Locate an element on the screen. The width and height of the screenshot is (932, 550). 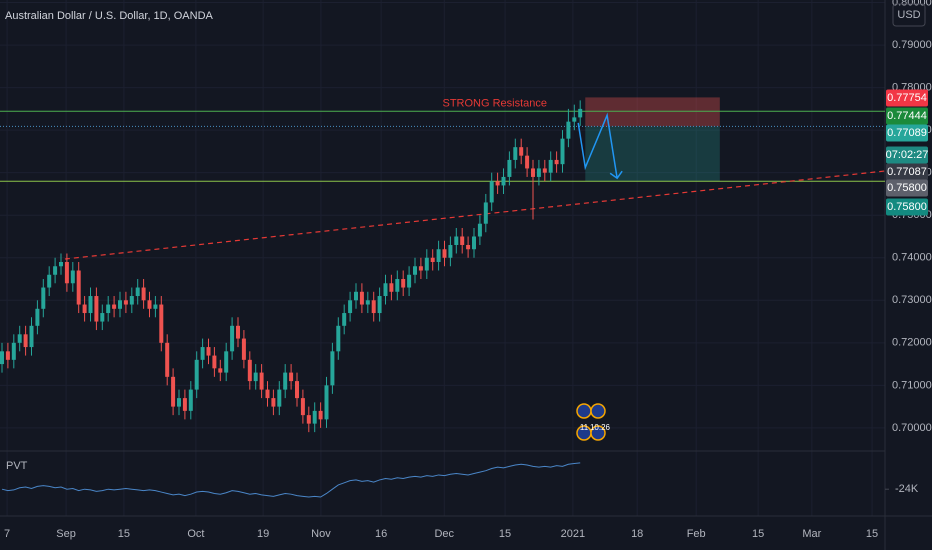
pvt-tick-label: -24K is located at coordinates (907, 489).